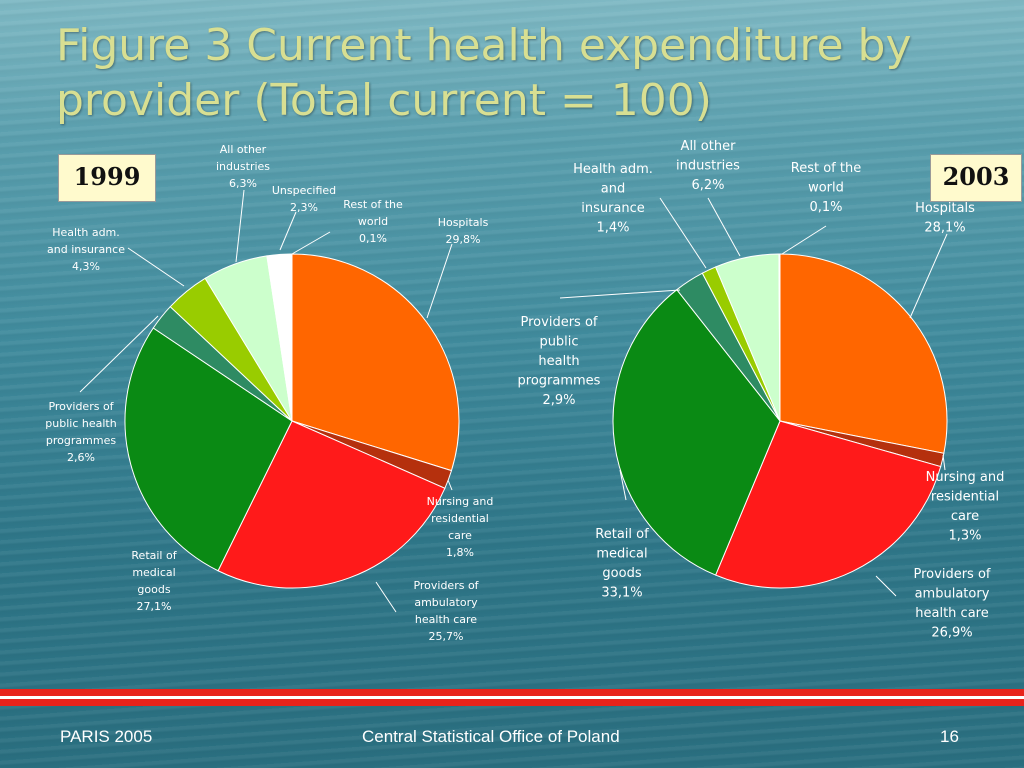 The height and width of the screenshot is (768, 1024). I want to click on year-badge-2003: 2003, so click(976, 178).